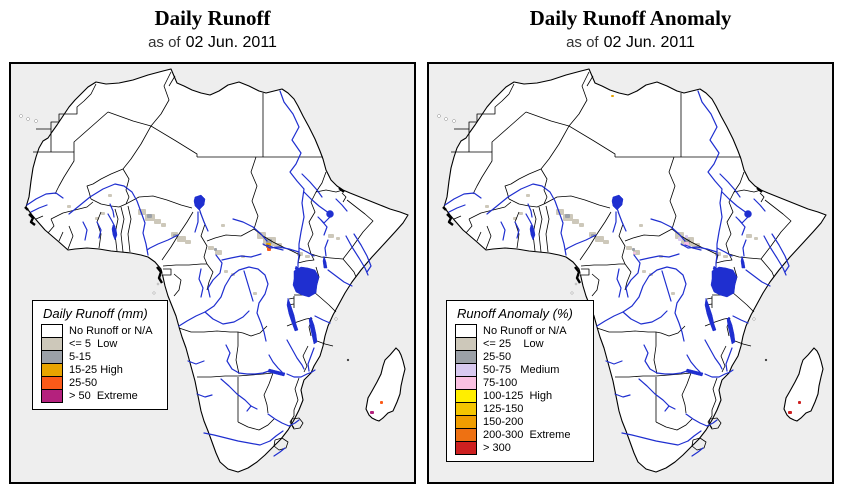  What do you see at coordinates (231, 42) in the screenshot?
I see `map-date: 02 Jun. 2011` at bounding box center [231, 42].